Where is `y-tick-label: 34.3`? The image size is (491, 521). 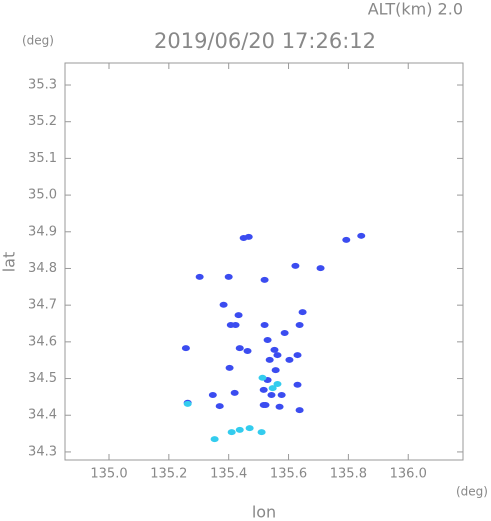 y-tick-label: 34.3 is located at coordinates (42, 451).